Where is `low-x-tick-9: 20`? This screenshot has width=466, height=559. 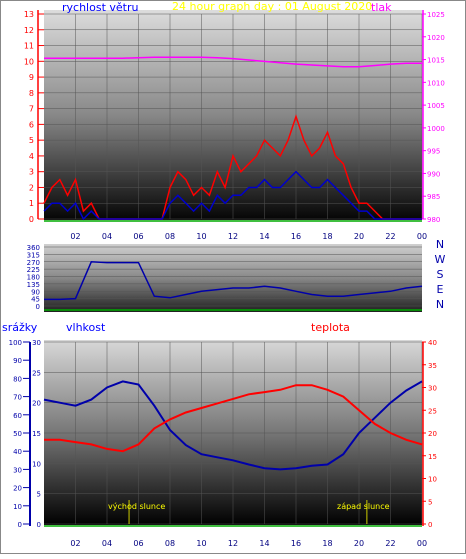 low-x-tick-9: 20 is located at coordinates (359, 543).